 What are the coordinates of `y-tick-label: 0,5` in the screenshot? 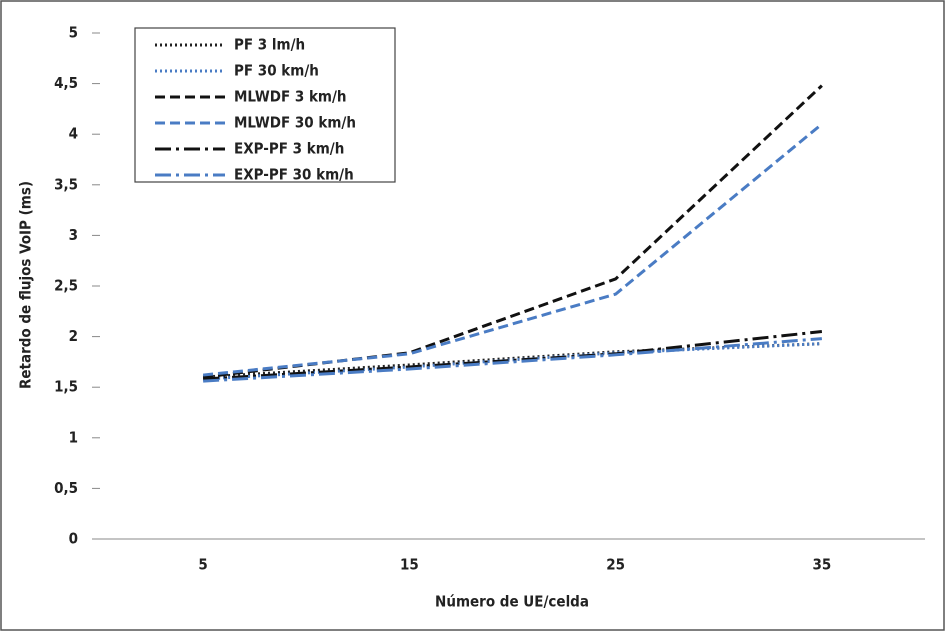 It's located at (66, 488).